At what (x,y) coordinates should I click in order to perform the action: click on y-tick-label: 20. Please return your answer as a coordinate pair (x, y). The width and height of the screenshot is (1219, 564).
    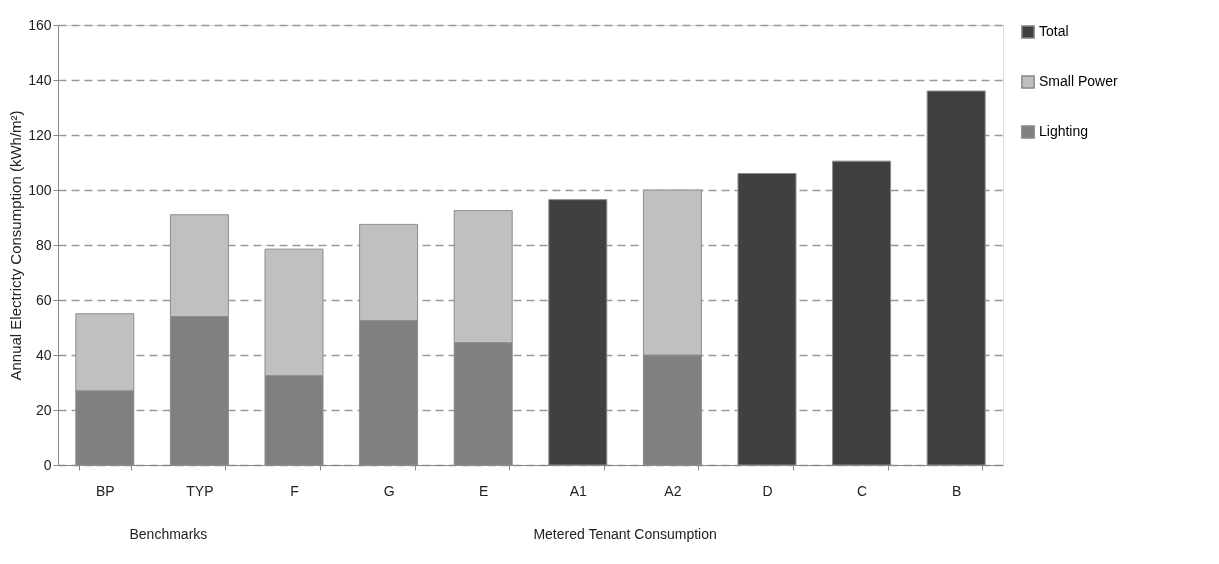
    Looking at the image, I should click on (43, 409).